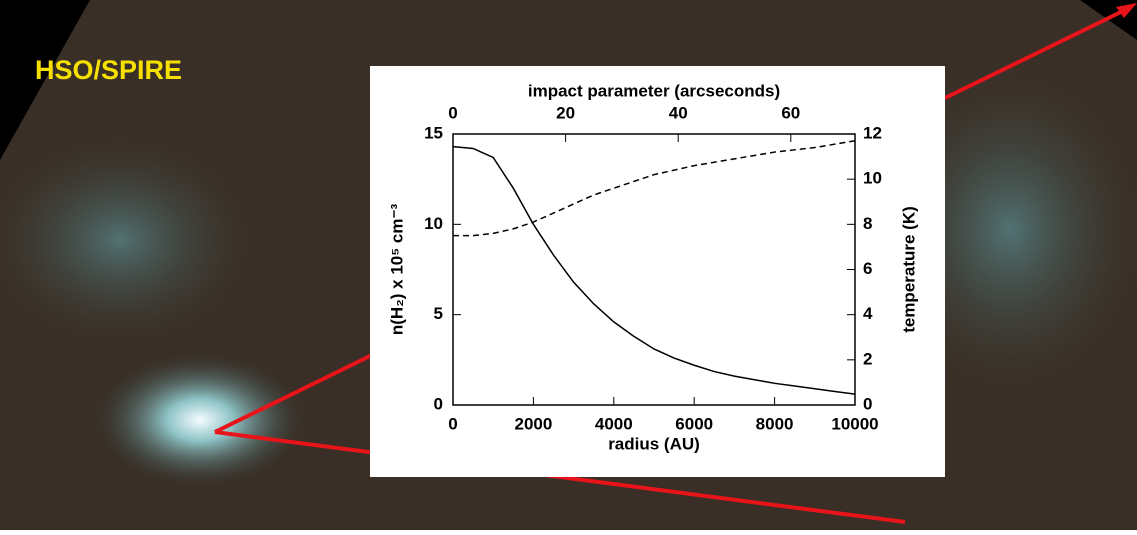 Image resolution: width=1137 pixels, height=535 pixels. I want to click on y2-tick-label: 2, so click(867, 358).